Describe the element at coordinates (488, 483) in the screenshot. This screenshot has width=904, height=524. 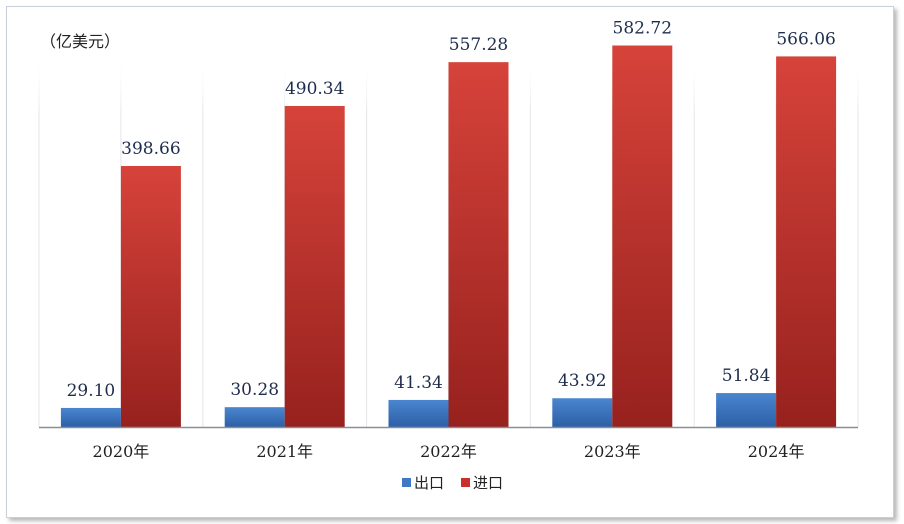
I see `legend-label-import: 进口` at that location.